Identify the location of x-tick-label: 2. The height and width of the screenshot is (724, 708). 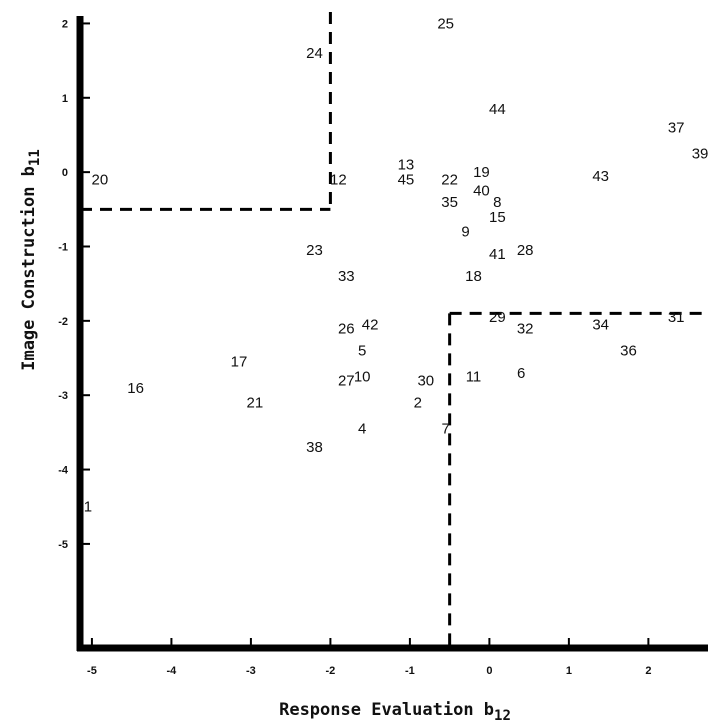
(648, 671).